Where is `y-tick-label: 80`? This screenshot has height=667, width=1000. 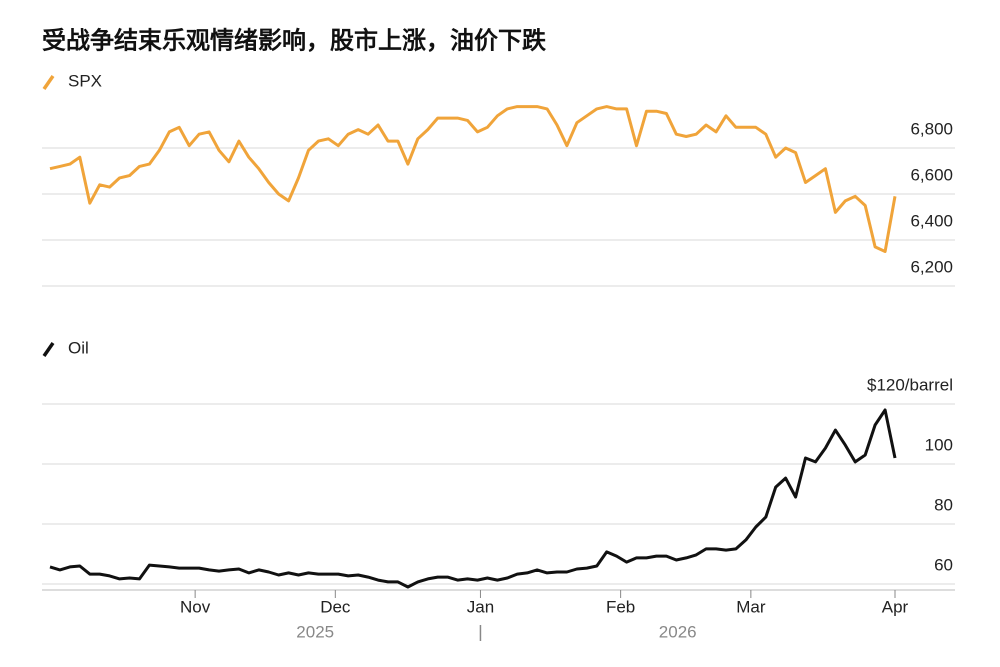 y-tick-label: 80 is located at coordinates (943, 504).